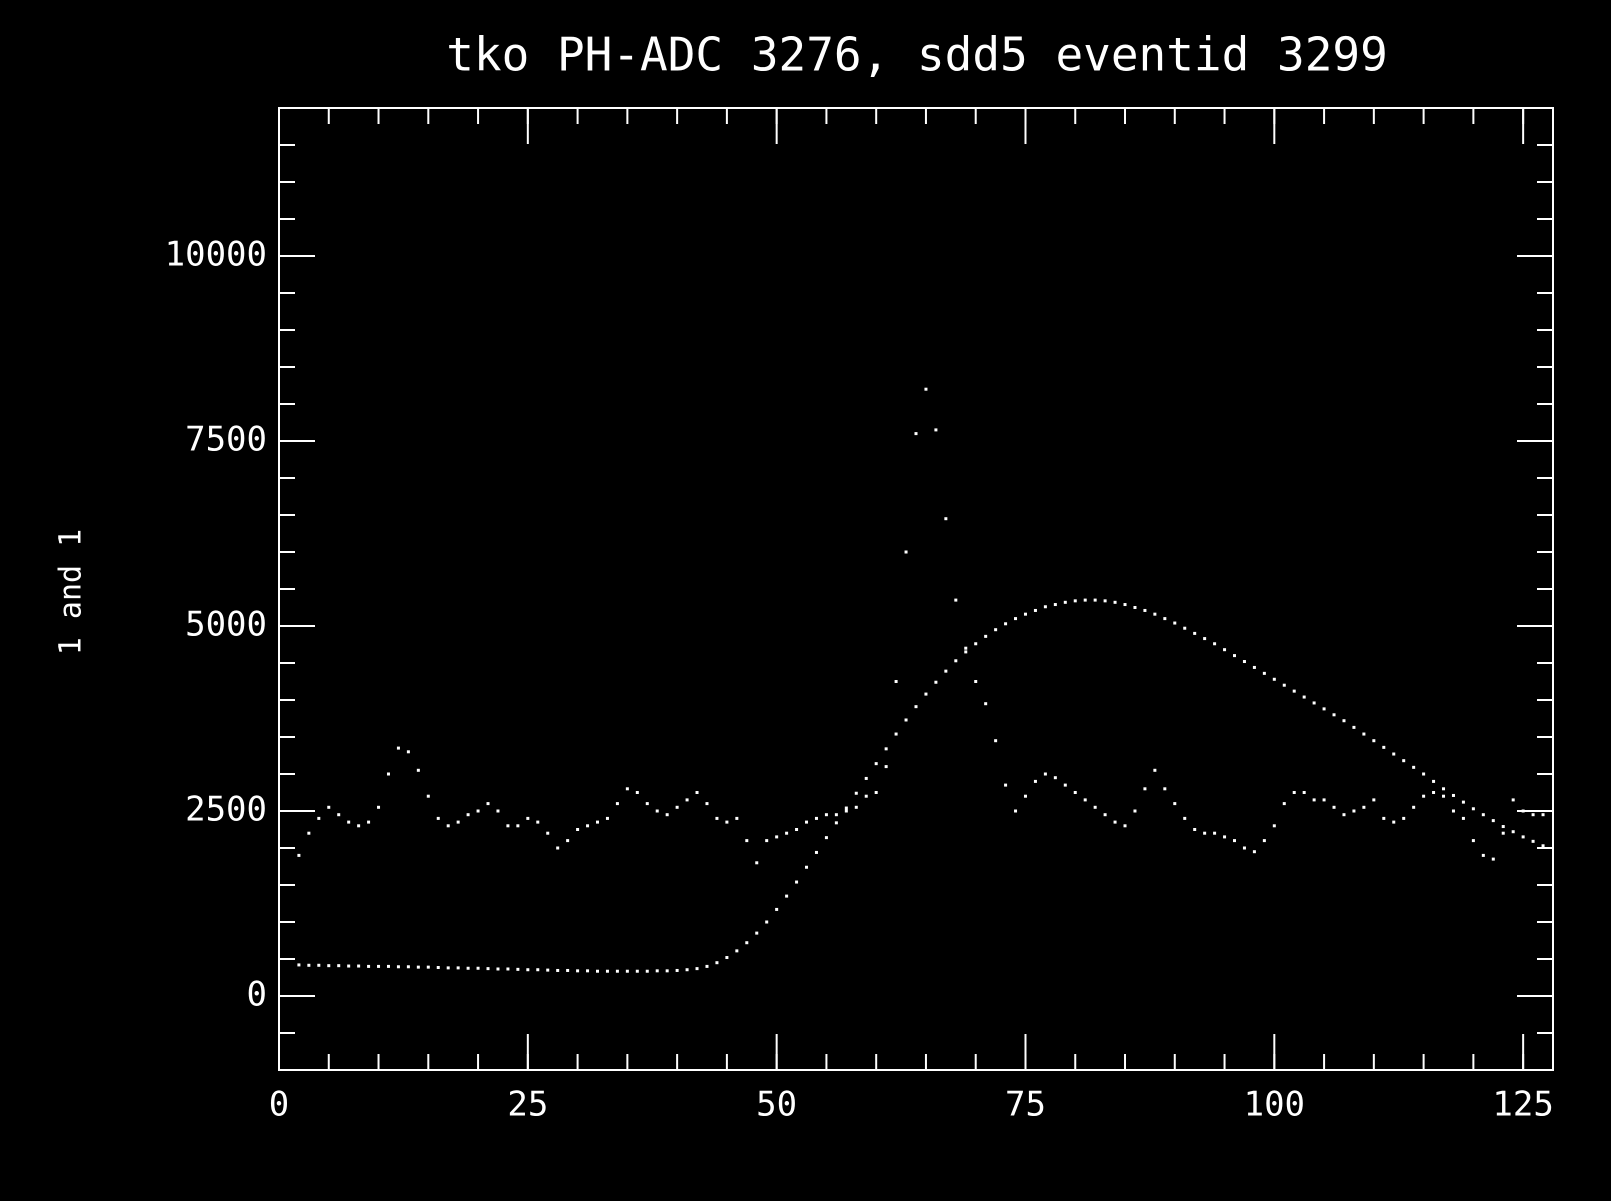 The image size is (1611, 1201). Describe the element at coordinates (226, 810) in the screenshot. I see `y-tick-label: 2500` at that location.